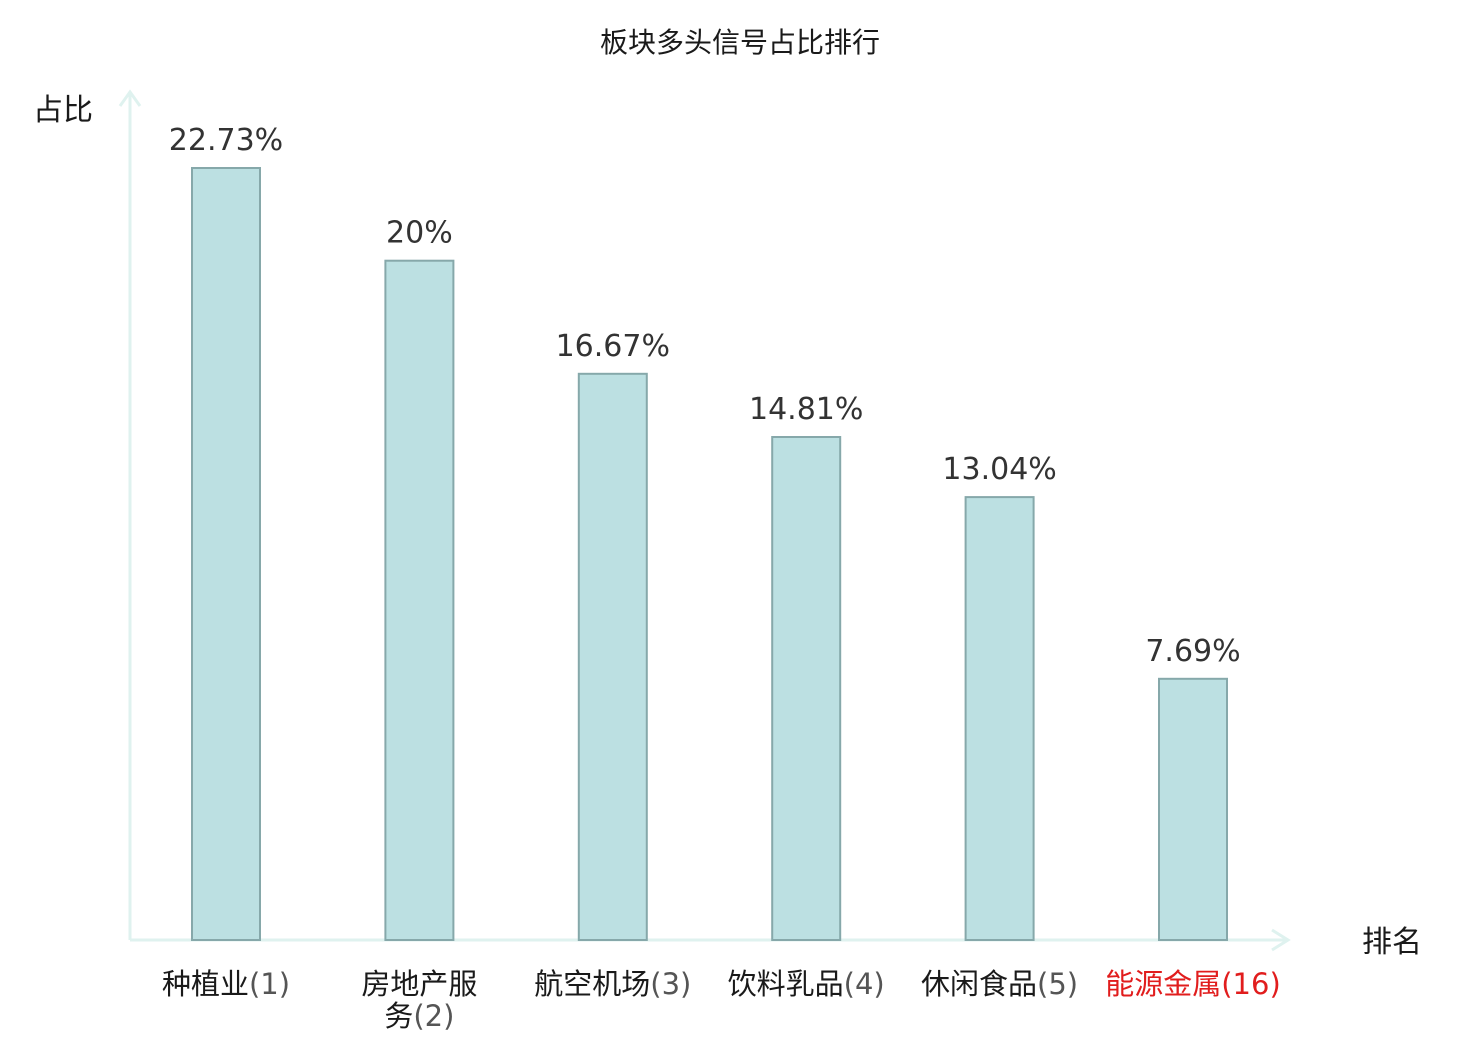 The height and width of the screenshot is (1040, 1480). Describe the element at coordinates (205, 984) in the screenshot. I see `category-name: 种植业` at that location.